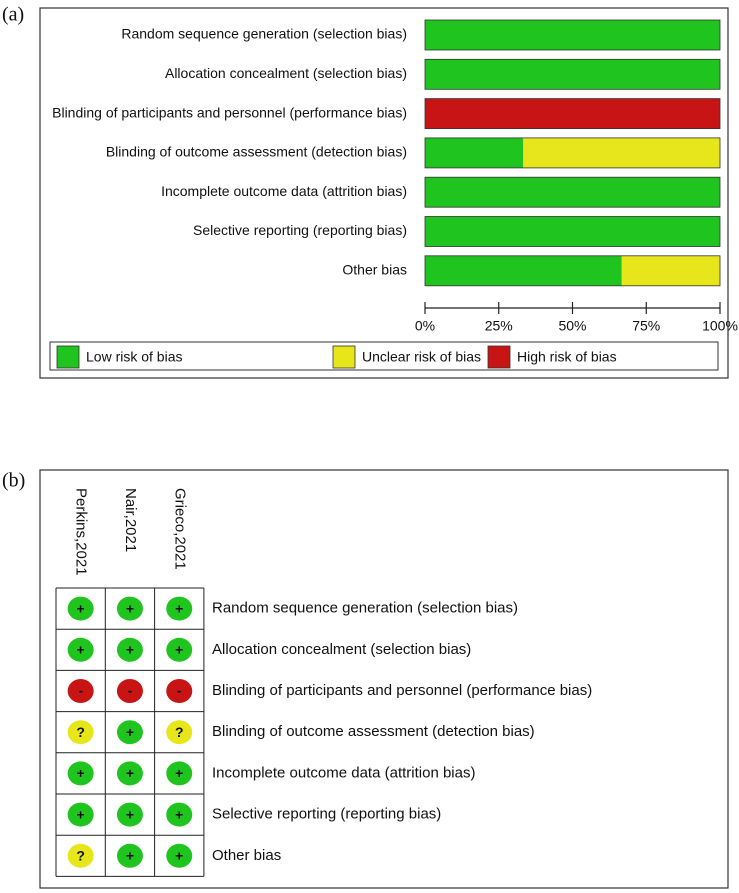 Image resolution: width=739 pixels, height=893 pixels. What do you see at coordinates (179, 529) in the screenshot?
I see `study-label: Grieco,2021` at bounding box center [179, 529].